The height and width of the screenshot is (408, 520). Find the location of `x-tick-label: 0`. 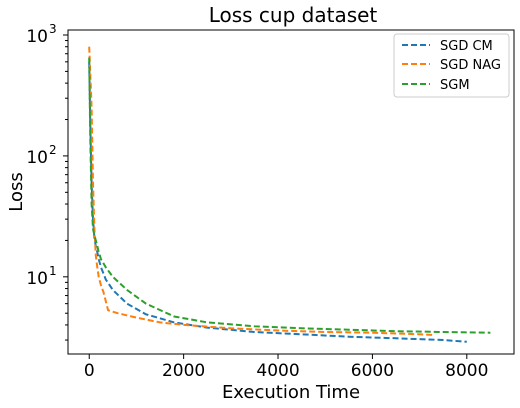

x-tick-label: 0 is located at coordinates (89, 371).